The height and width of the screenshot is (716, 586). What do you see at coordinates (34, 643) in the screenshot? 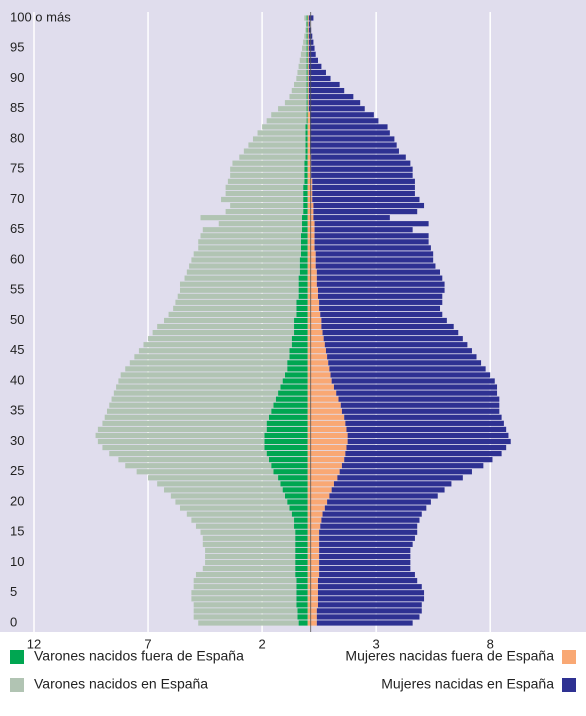
I see `x-tick-label: 12` at bounding box center [34, 643].